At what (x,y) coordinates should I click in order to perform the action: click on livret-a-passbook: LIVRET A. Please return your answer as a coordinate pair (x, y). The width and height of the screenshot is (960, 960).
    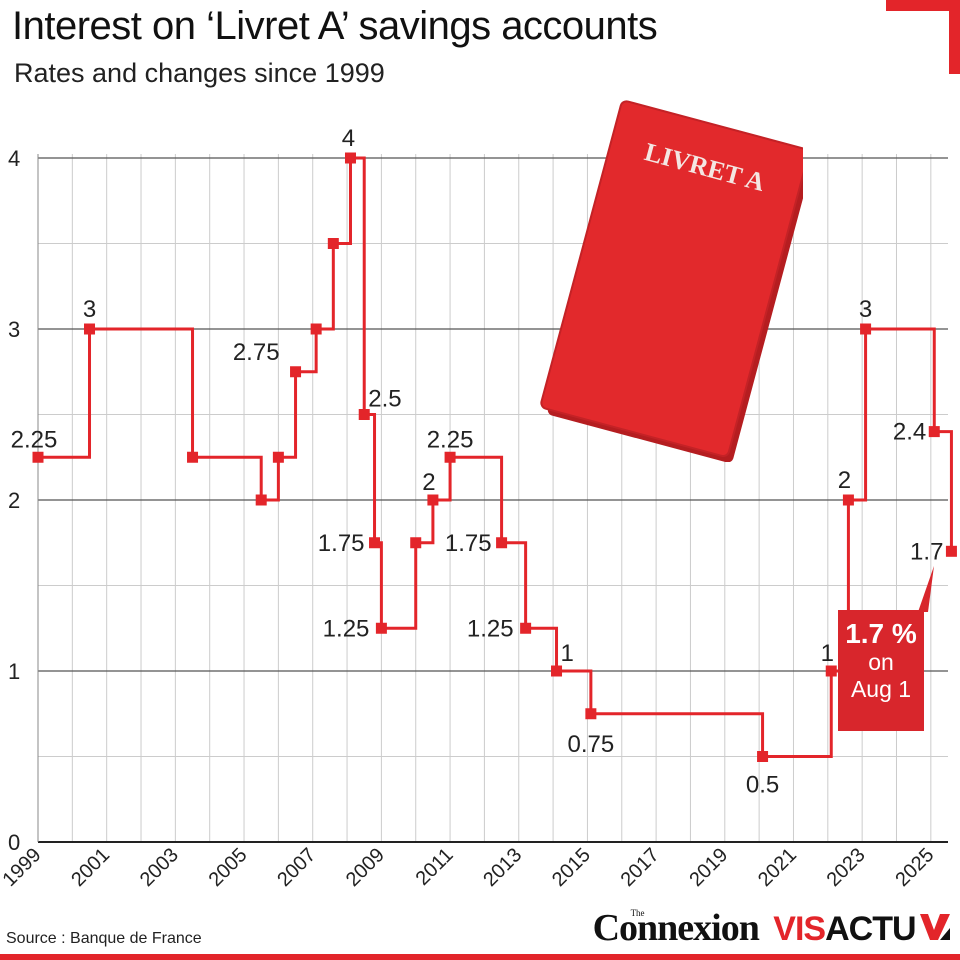
    Looking at the image, I should click on (671, 281).